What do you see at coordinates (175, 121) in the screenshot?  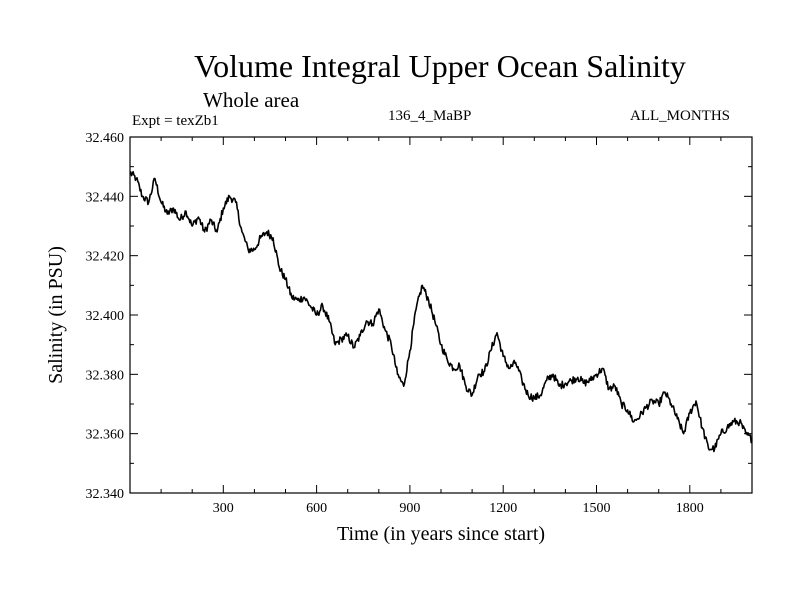 I see `experiment-label: Expt = texZb1` at bounding box center [175, 121].